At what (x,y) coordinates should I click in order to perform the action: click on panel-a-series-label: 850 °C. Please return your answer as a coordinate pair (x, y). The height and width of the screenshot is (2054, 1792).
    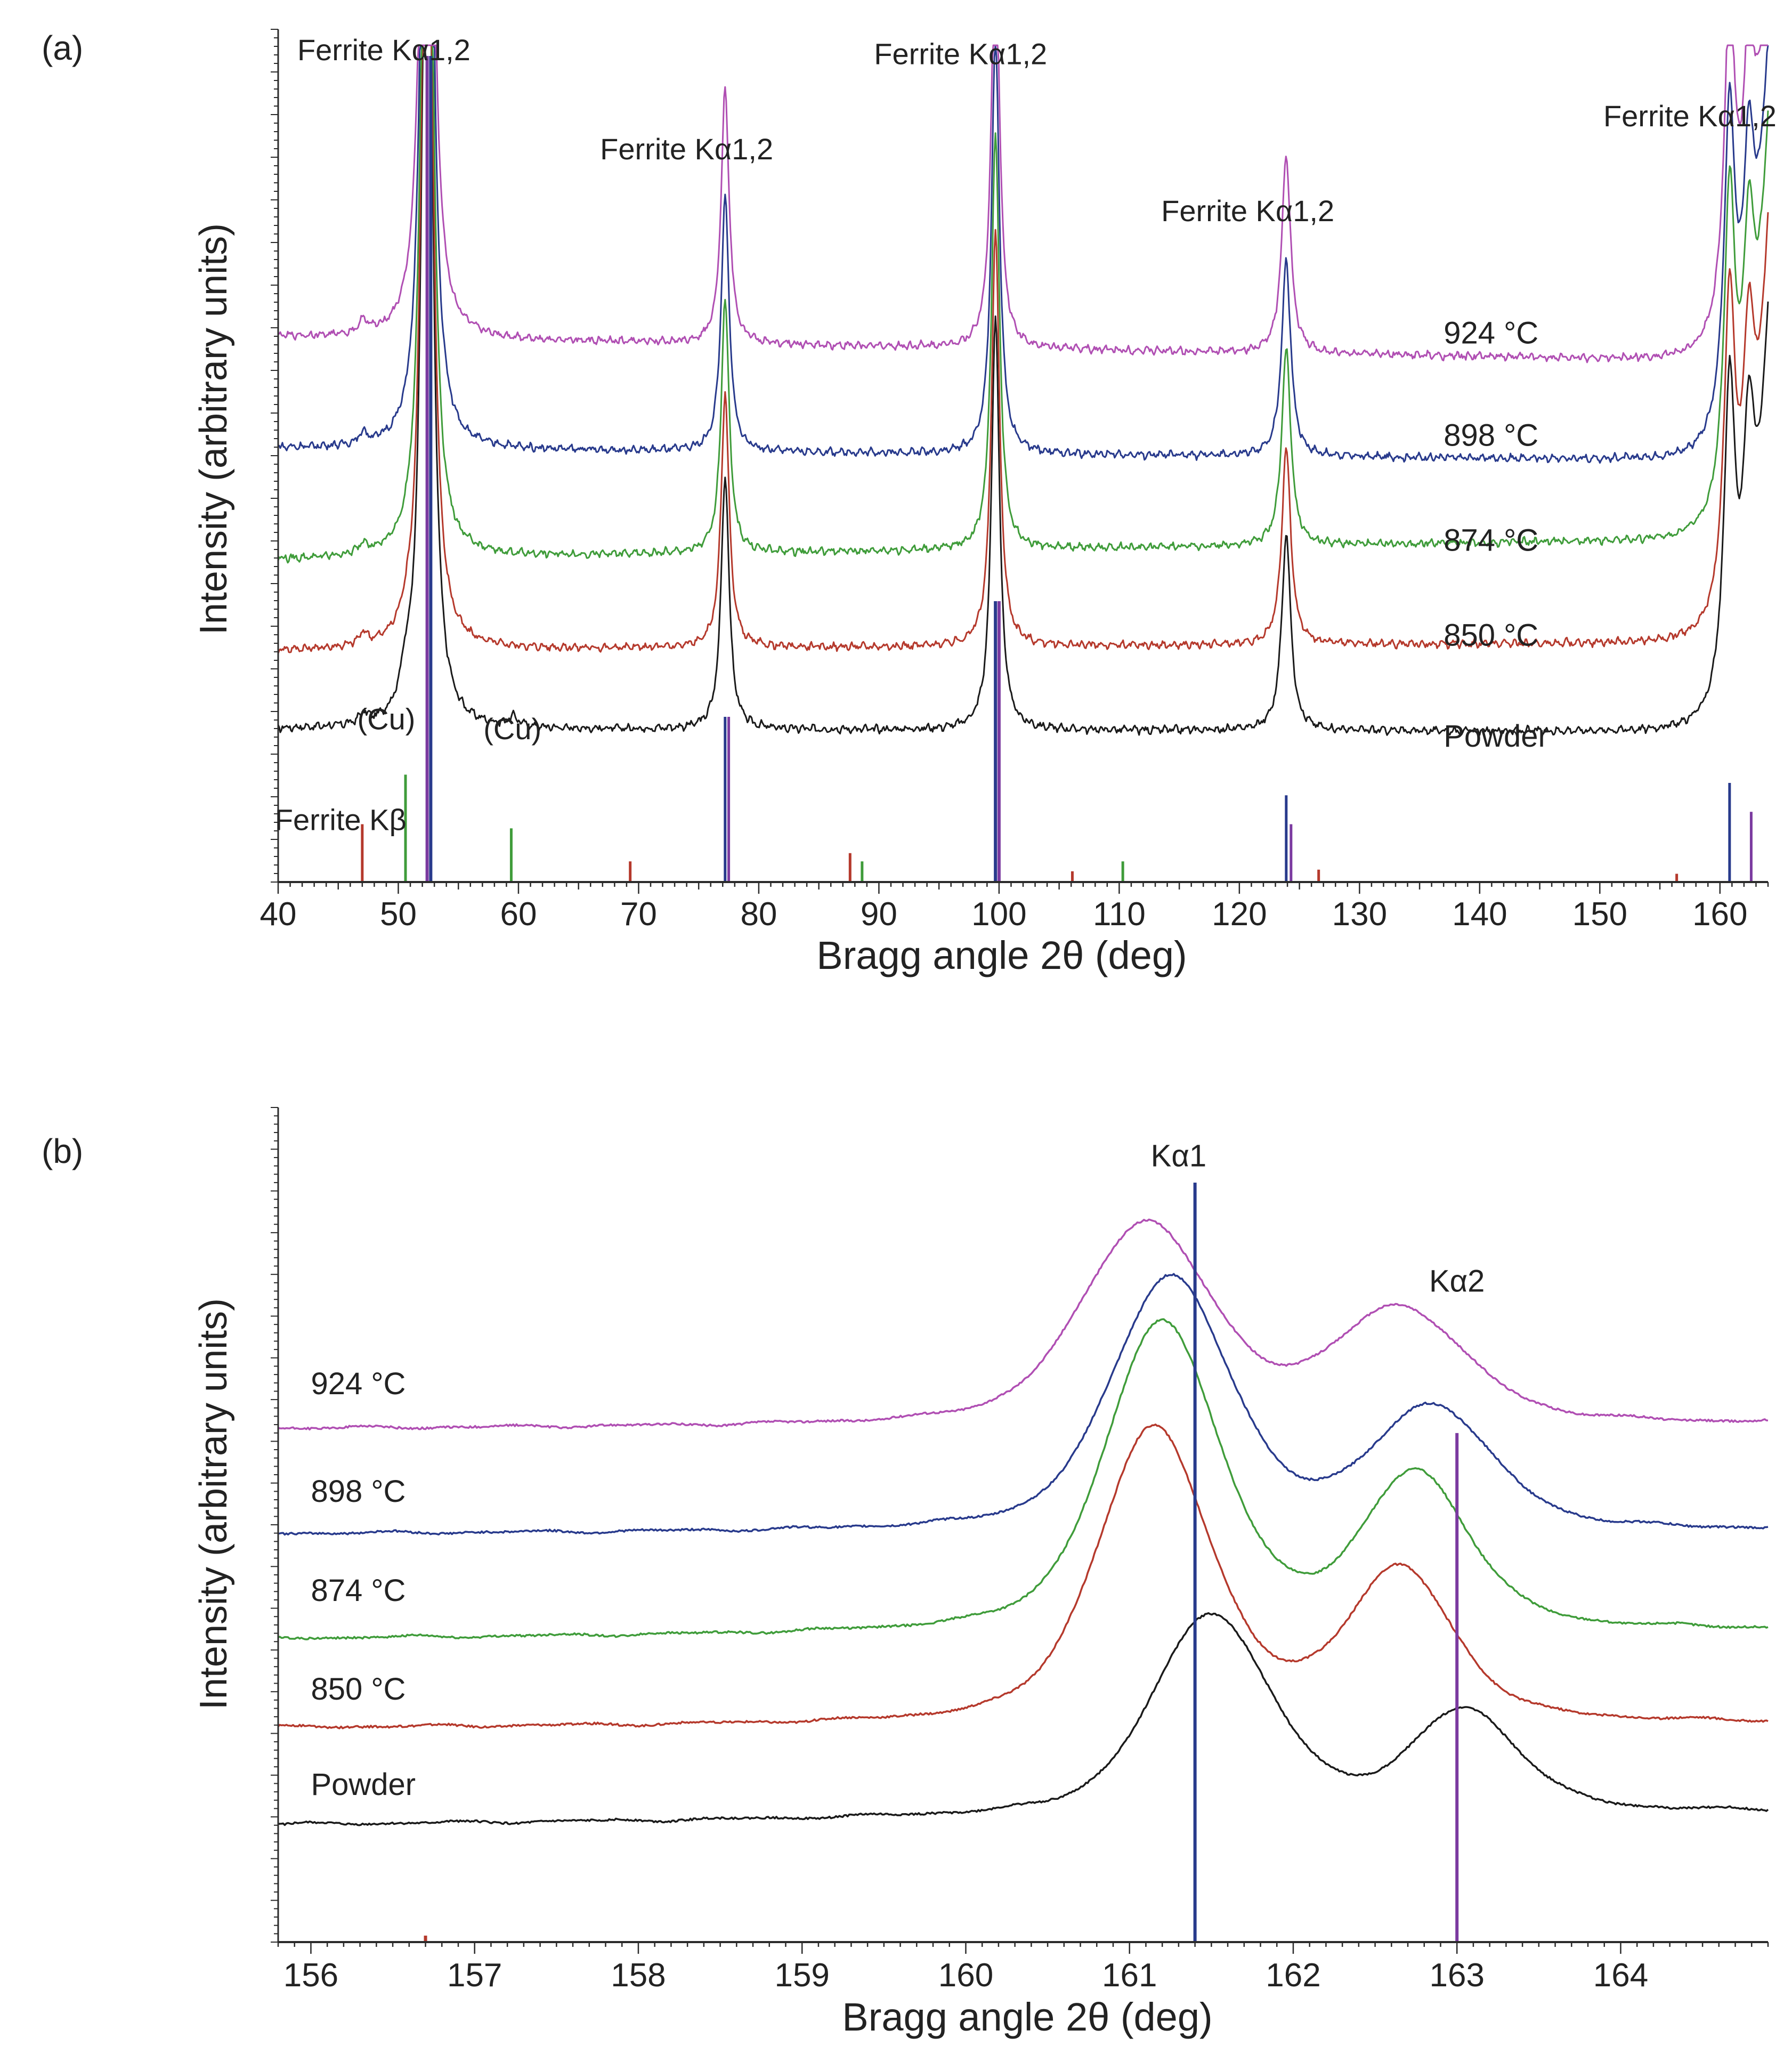
    Looking at the image, I should click on (1491, 635).